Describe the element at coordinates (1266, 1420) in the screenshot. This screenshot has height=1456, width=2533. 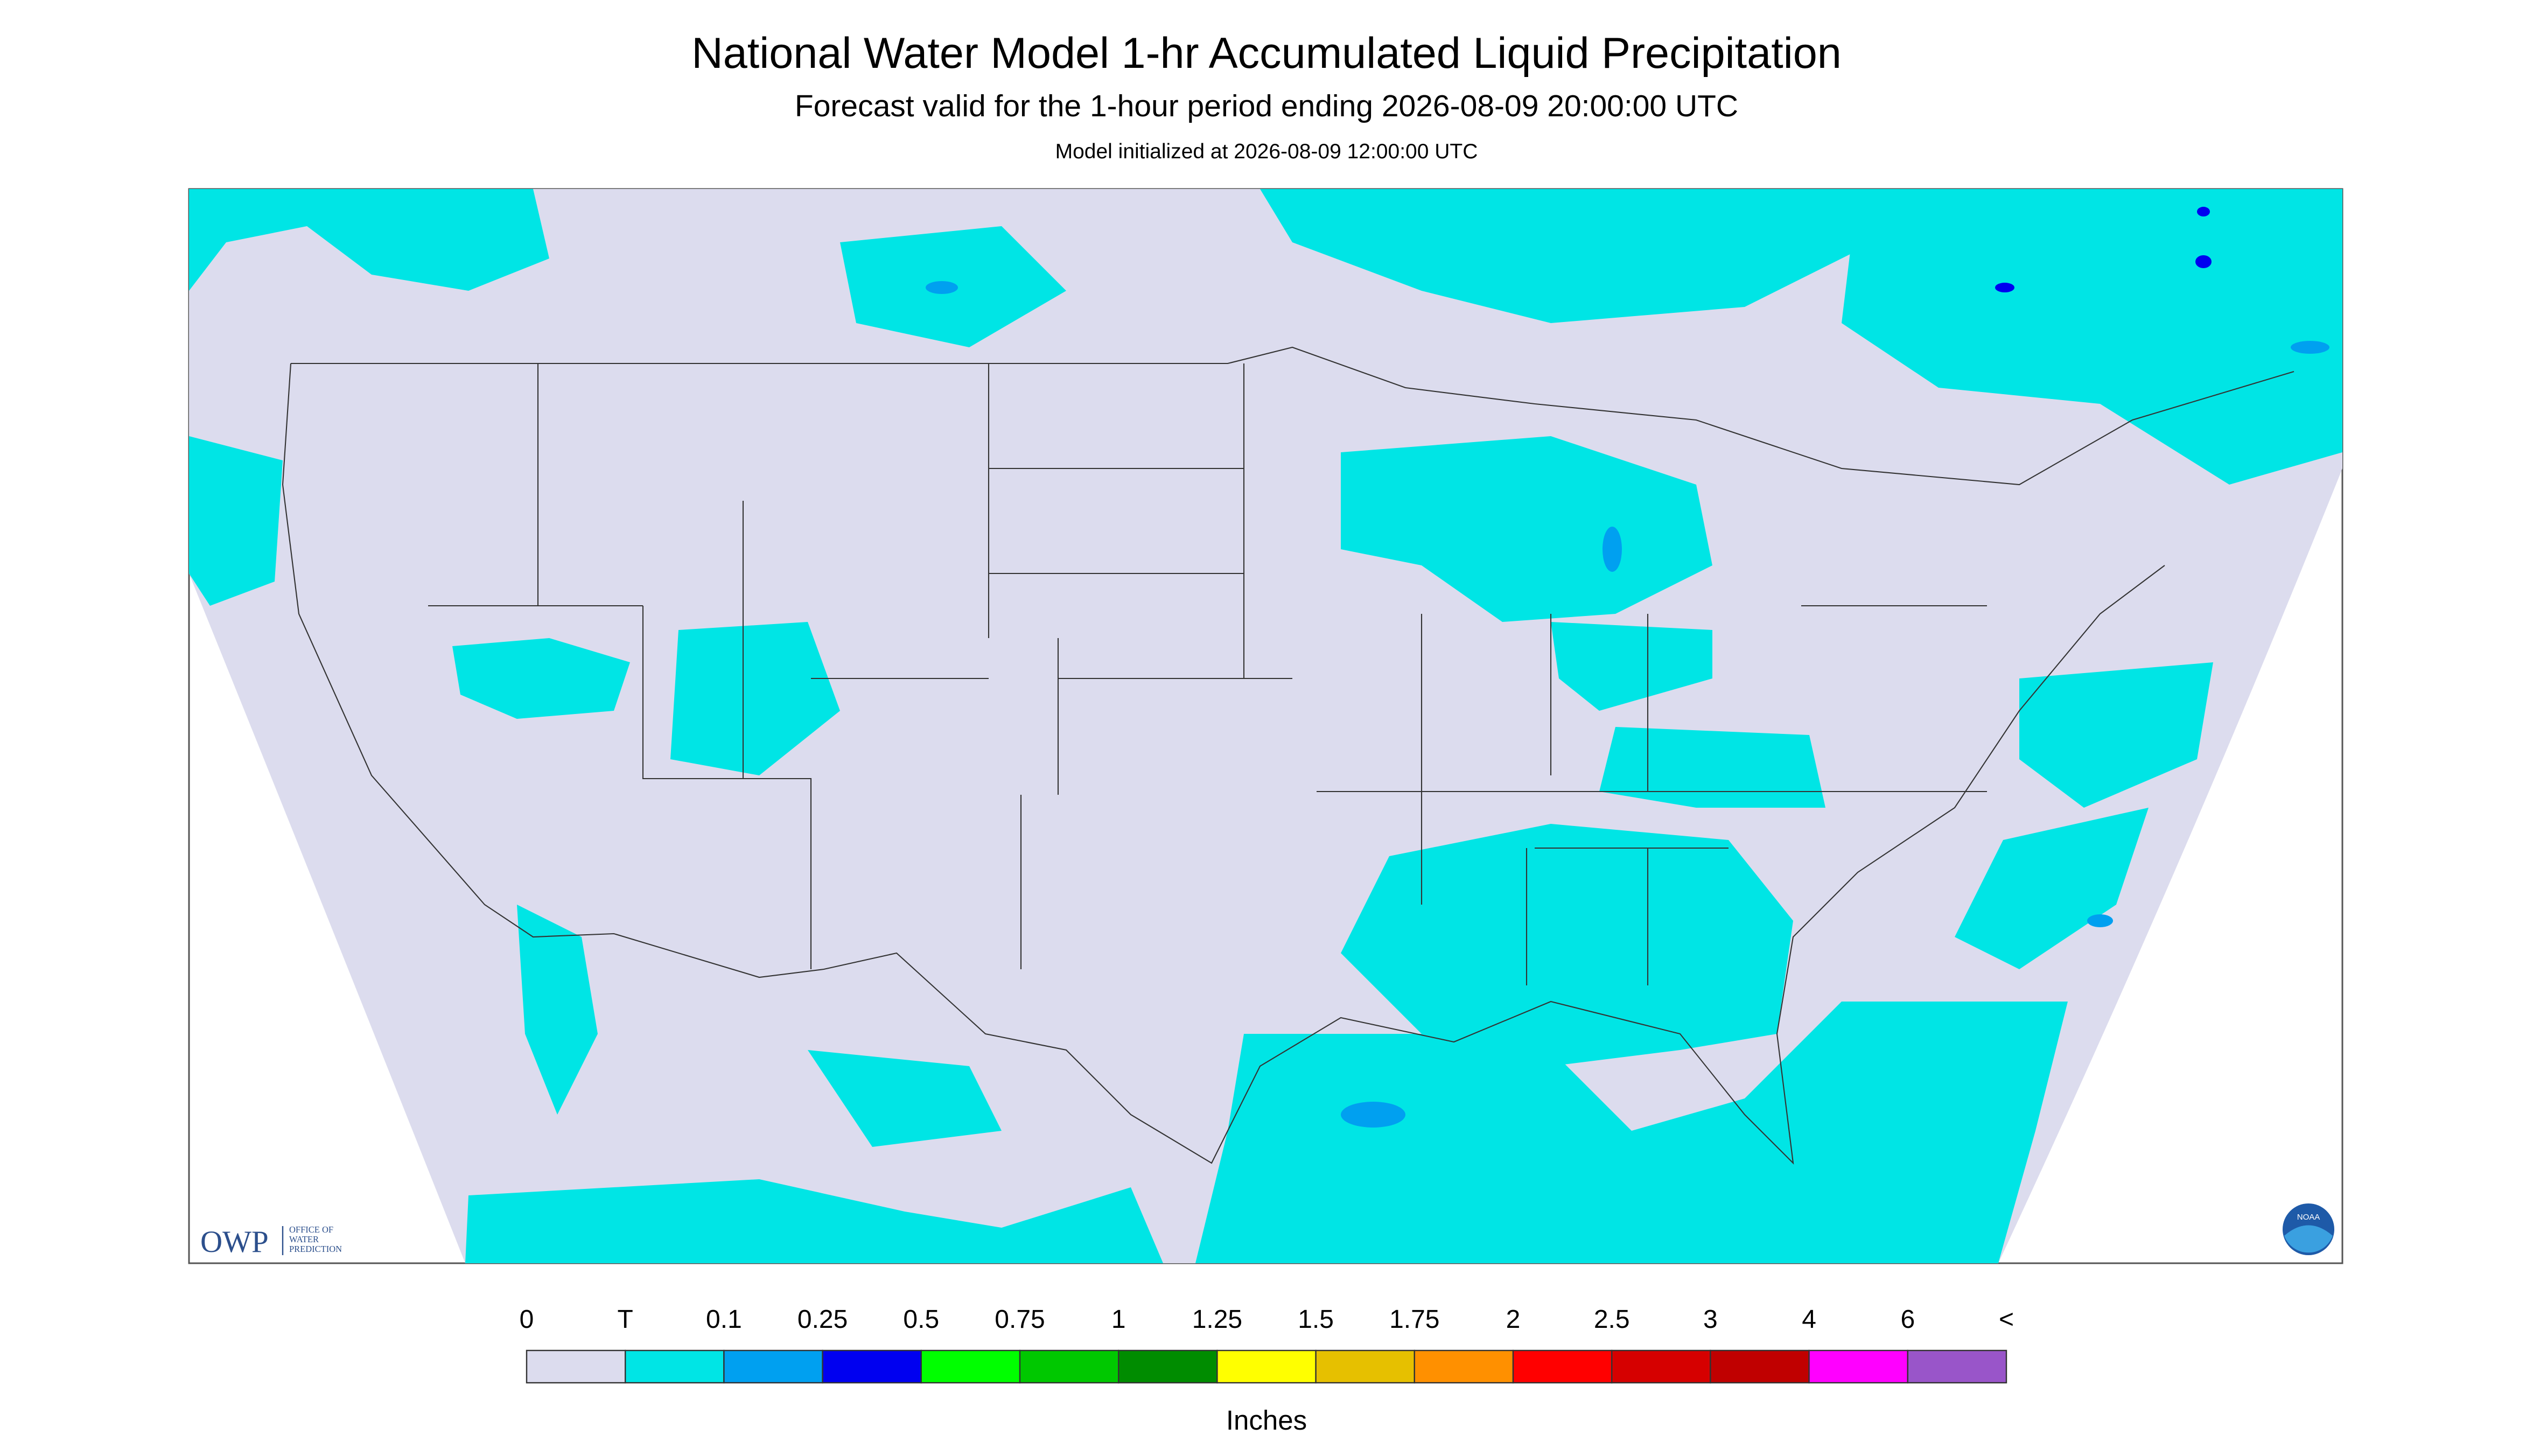
I see `legend-unit: Inches` at that location.